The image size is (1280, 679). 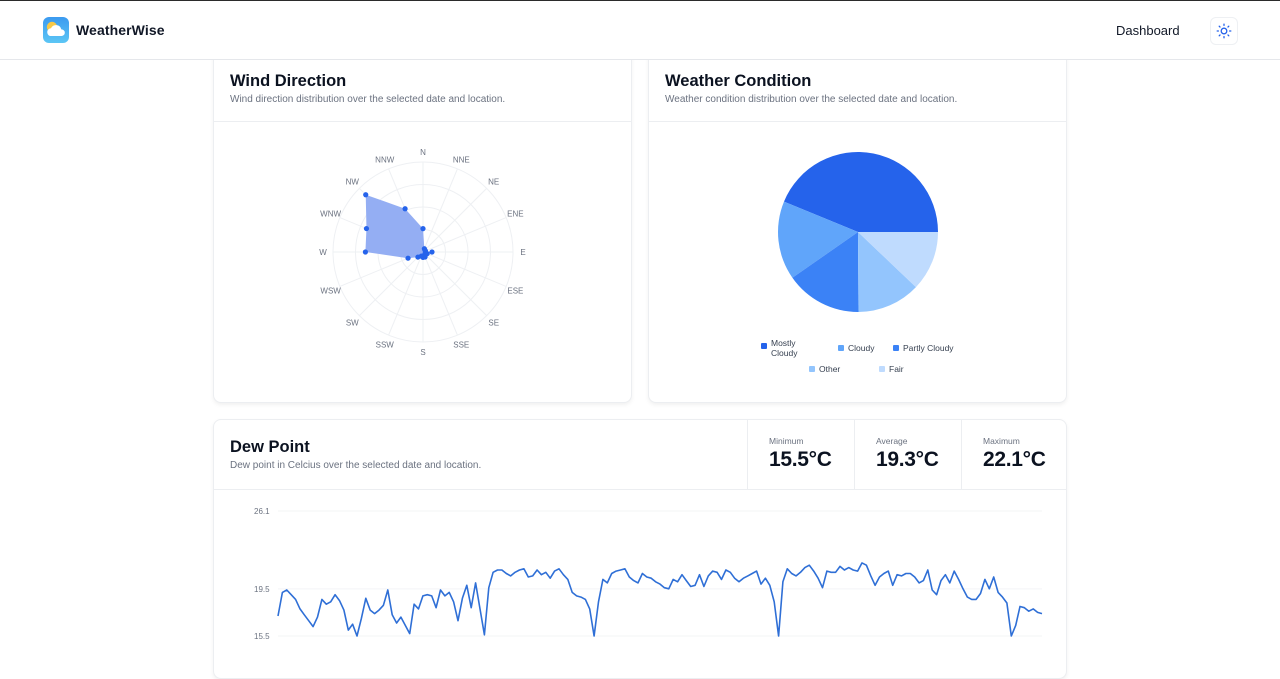 I want to click on legend-item-cloudy: Cloudy, so click(x=856, y=348).